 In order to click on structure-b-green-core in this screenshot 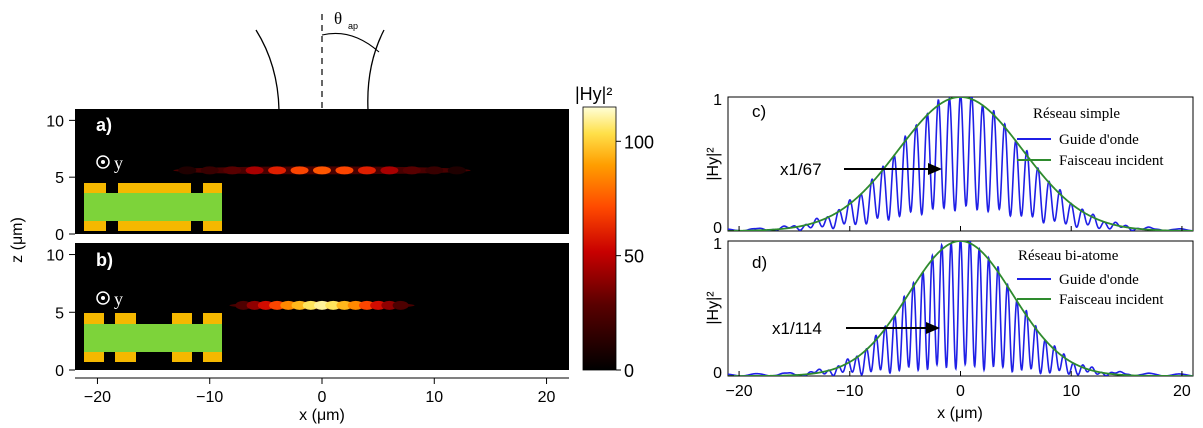, I will do `click(153, 338)`.